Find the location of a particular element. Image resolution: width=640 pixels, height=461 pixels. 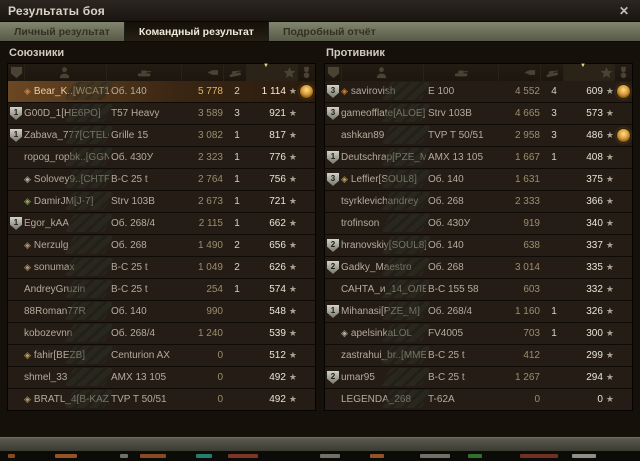

damage-value: 2 115 is located at coordinates (210, 223).